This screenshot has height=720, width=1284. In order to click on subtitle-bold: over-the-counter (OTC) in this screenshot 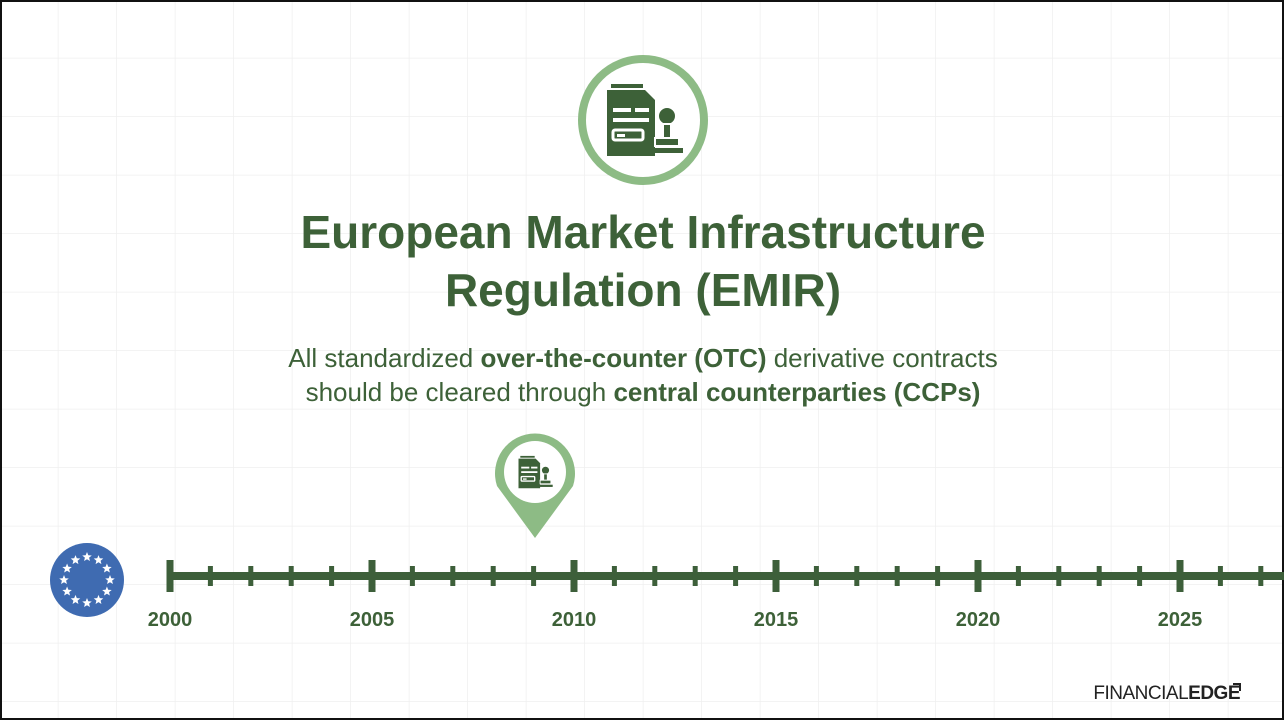, I will do `click(624, 358)`.